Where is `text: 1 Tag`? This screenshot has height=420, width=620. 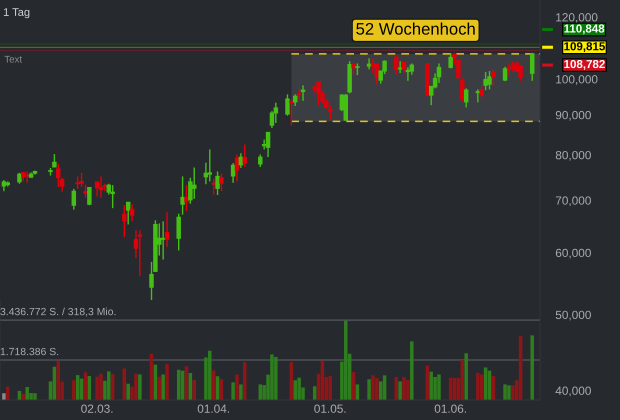 text: 1 Tag is located at coordinates (17, 13).